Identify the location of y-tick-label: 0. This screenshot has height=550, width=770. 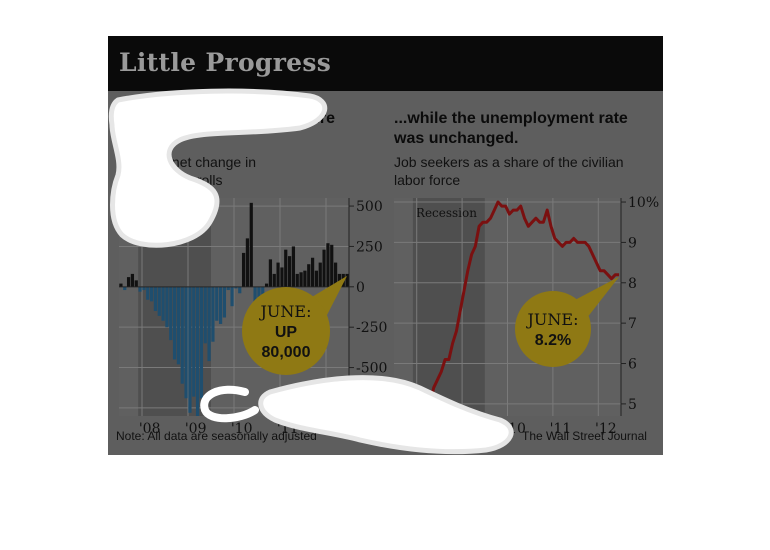
(360, 288).